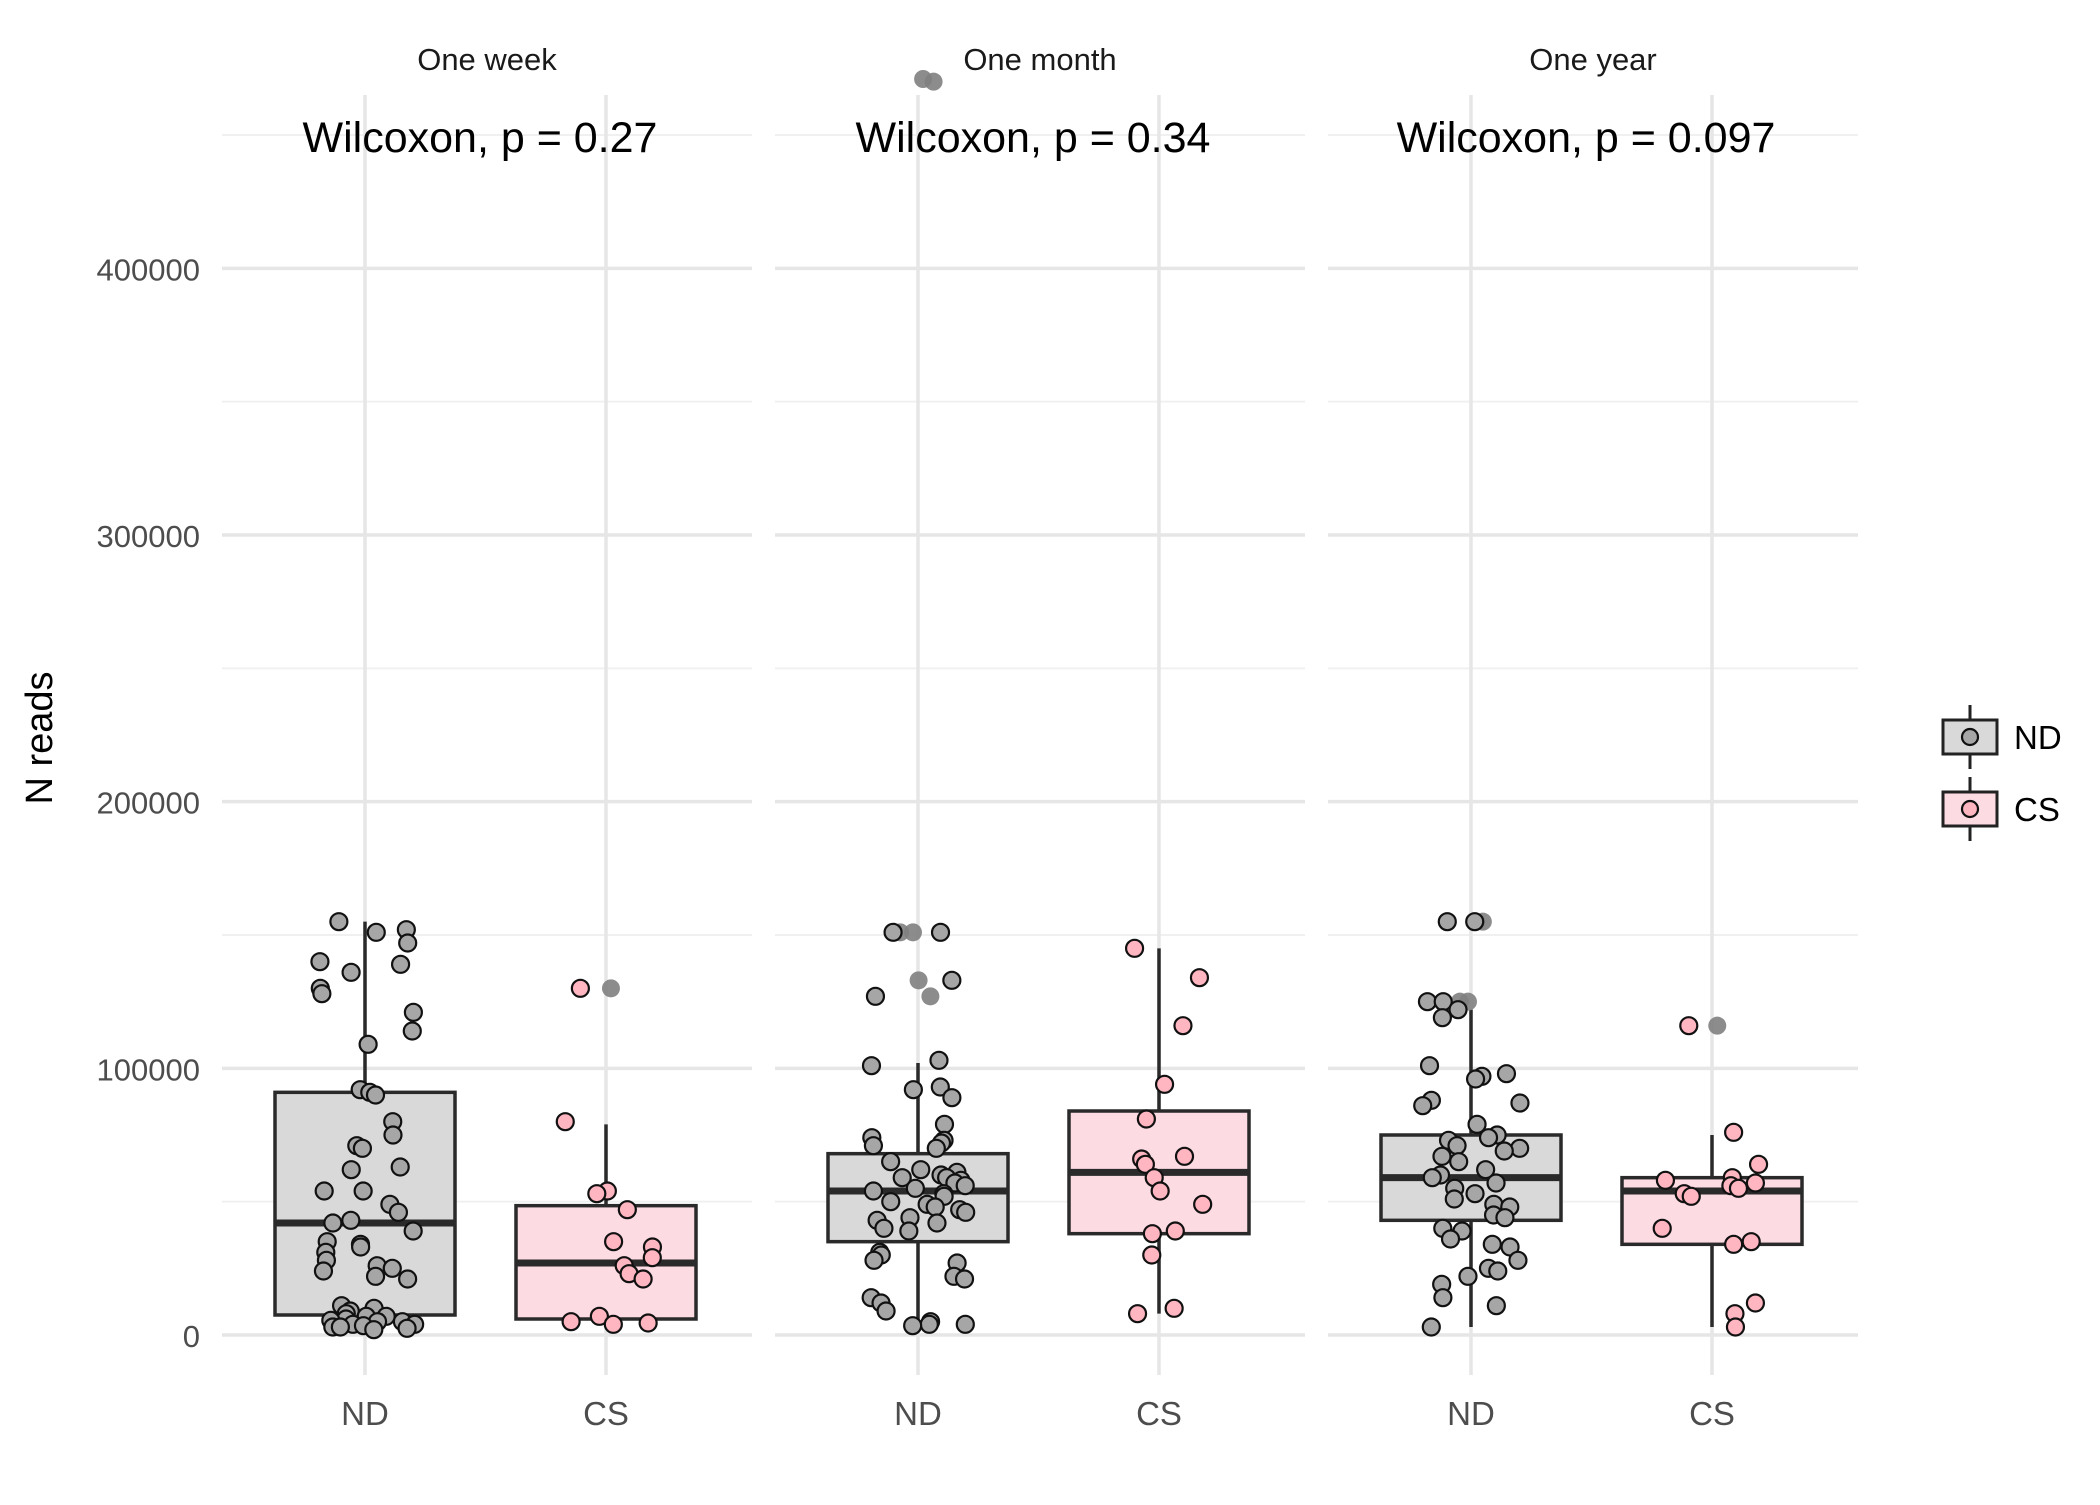  I want to click on y-axis-title: N reads, so click(40, 737).